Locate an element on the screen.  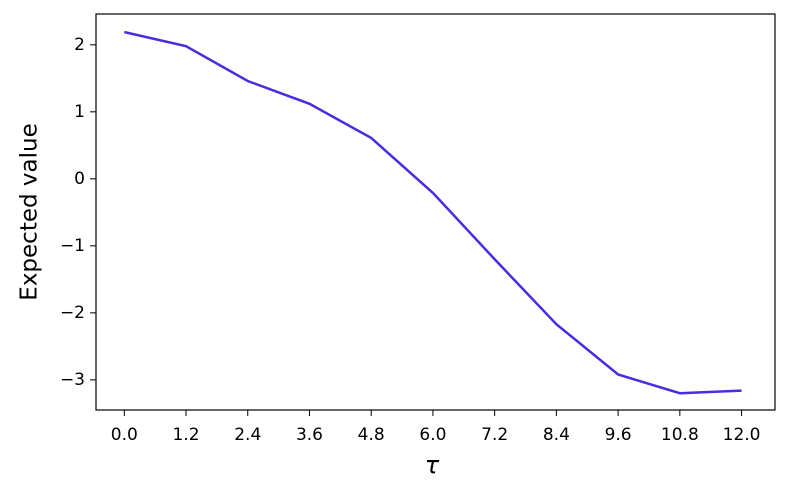
x-tick-label: 3.6 is located at coordinates (309, 435).